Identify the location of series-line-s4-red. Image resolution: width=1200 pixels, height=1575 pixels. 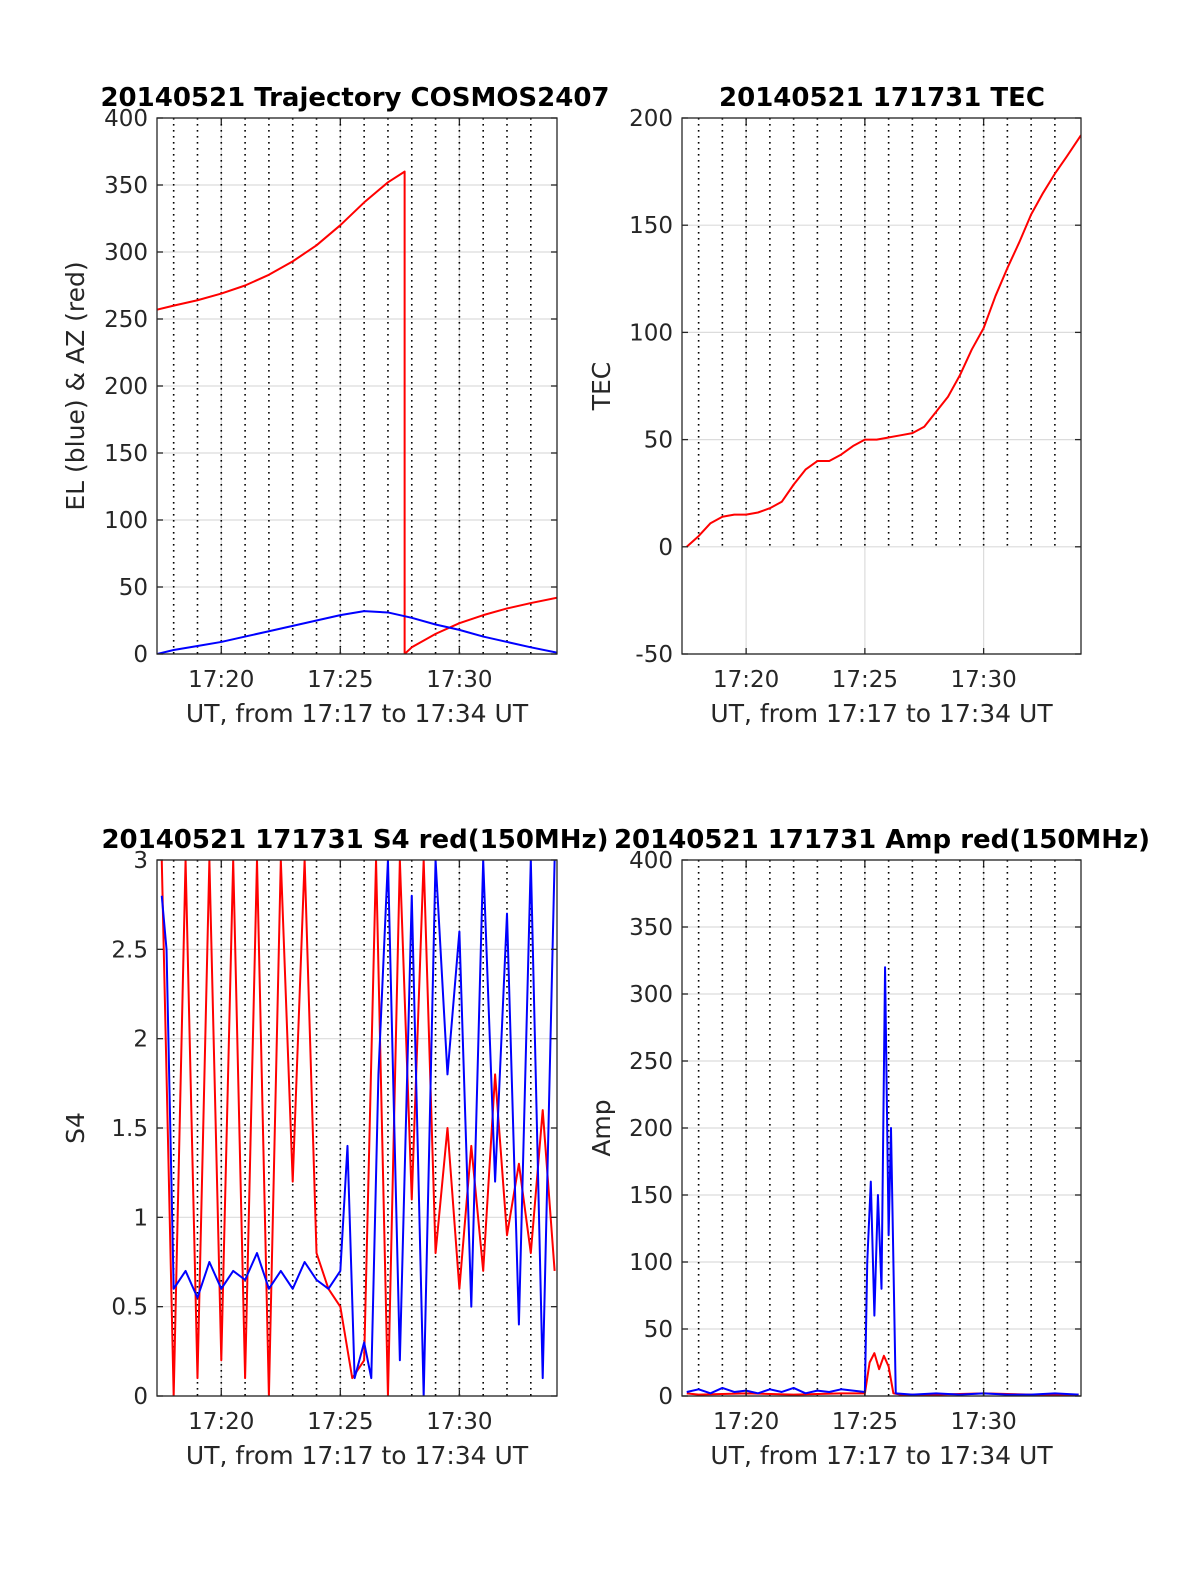
(358, 1128).